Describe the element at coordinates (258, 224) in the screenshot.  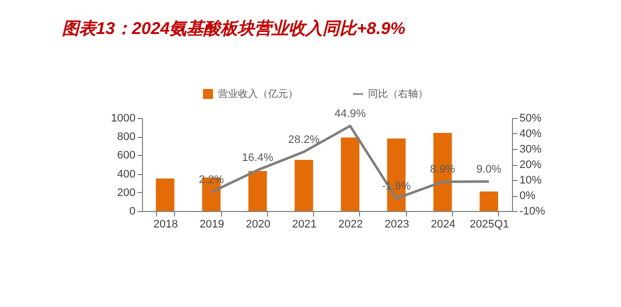
I see `x-tick-label: 2020` at that location.